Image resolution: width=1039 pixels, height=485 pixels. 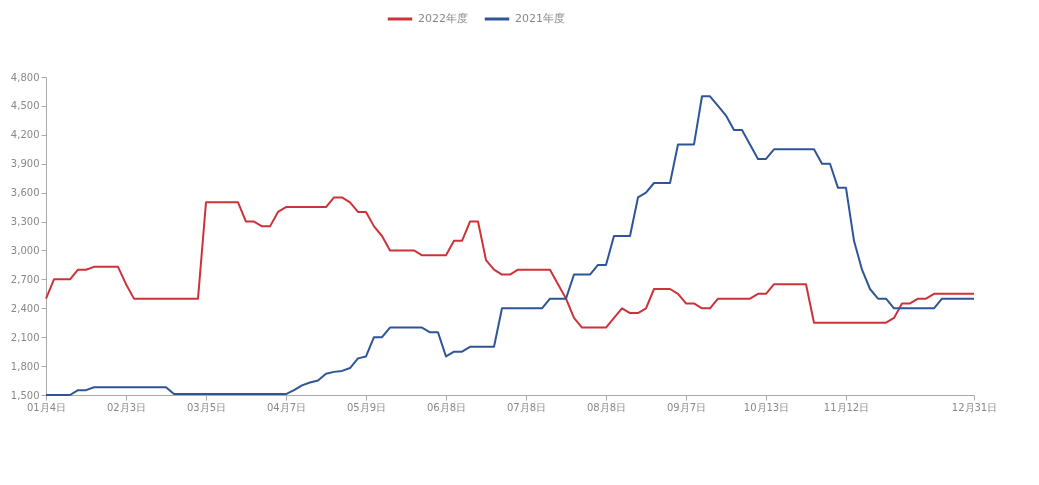 What do you see at coordinates (25, 250) in the screenshot?
I see `y-tick-label: 3,000` at bounding box center [25, 250].